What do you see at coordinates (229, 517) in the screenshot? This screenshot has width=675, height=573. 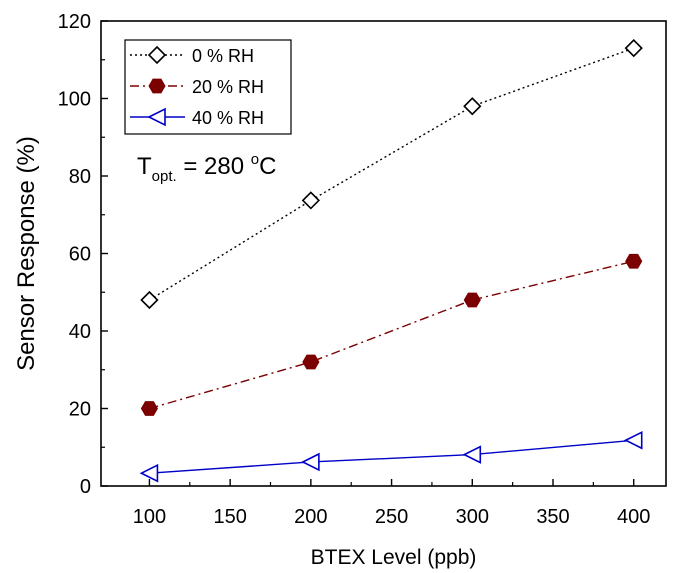 I see `x-tick-label: 150` at bounding box center [229, 517].